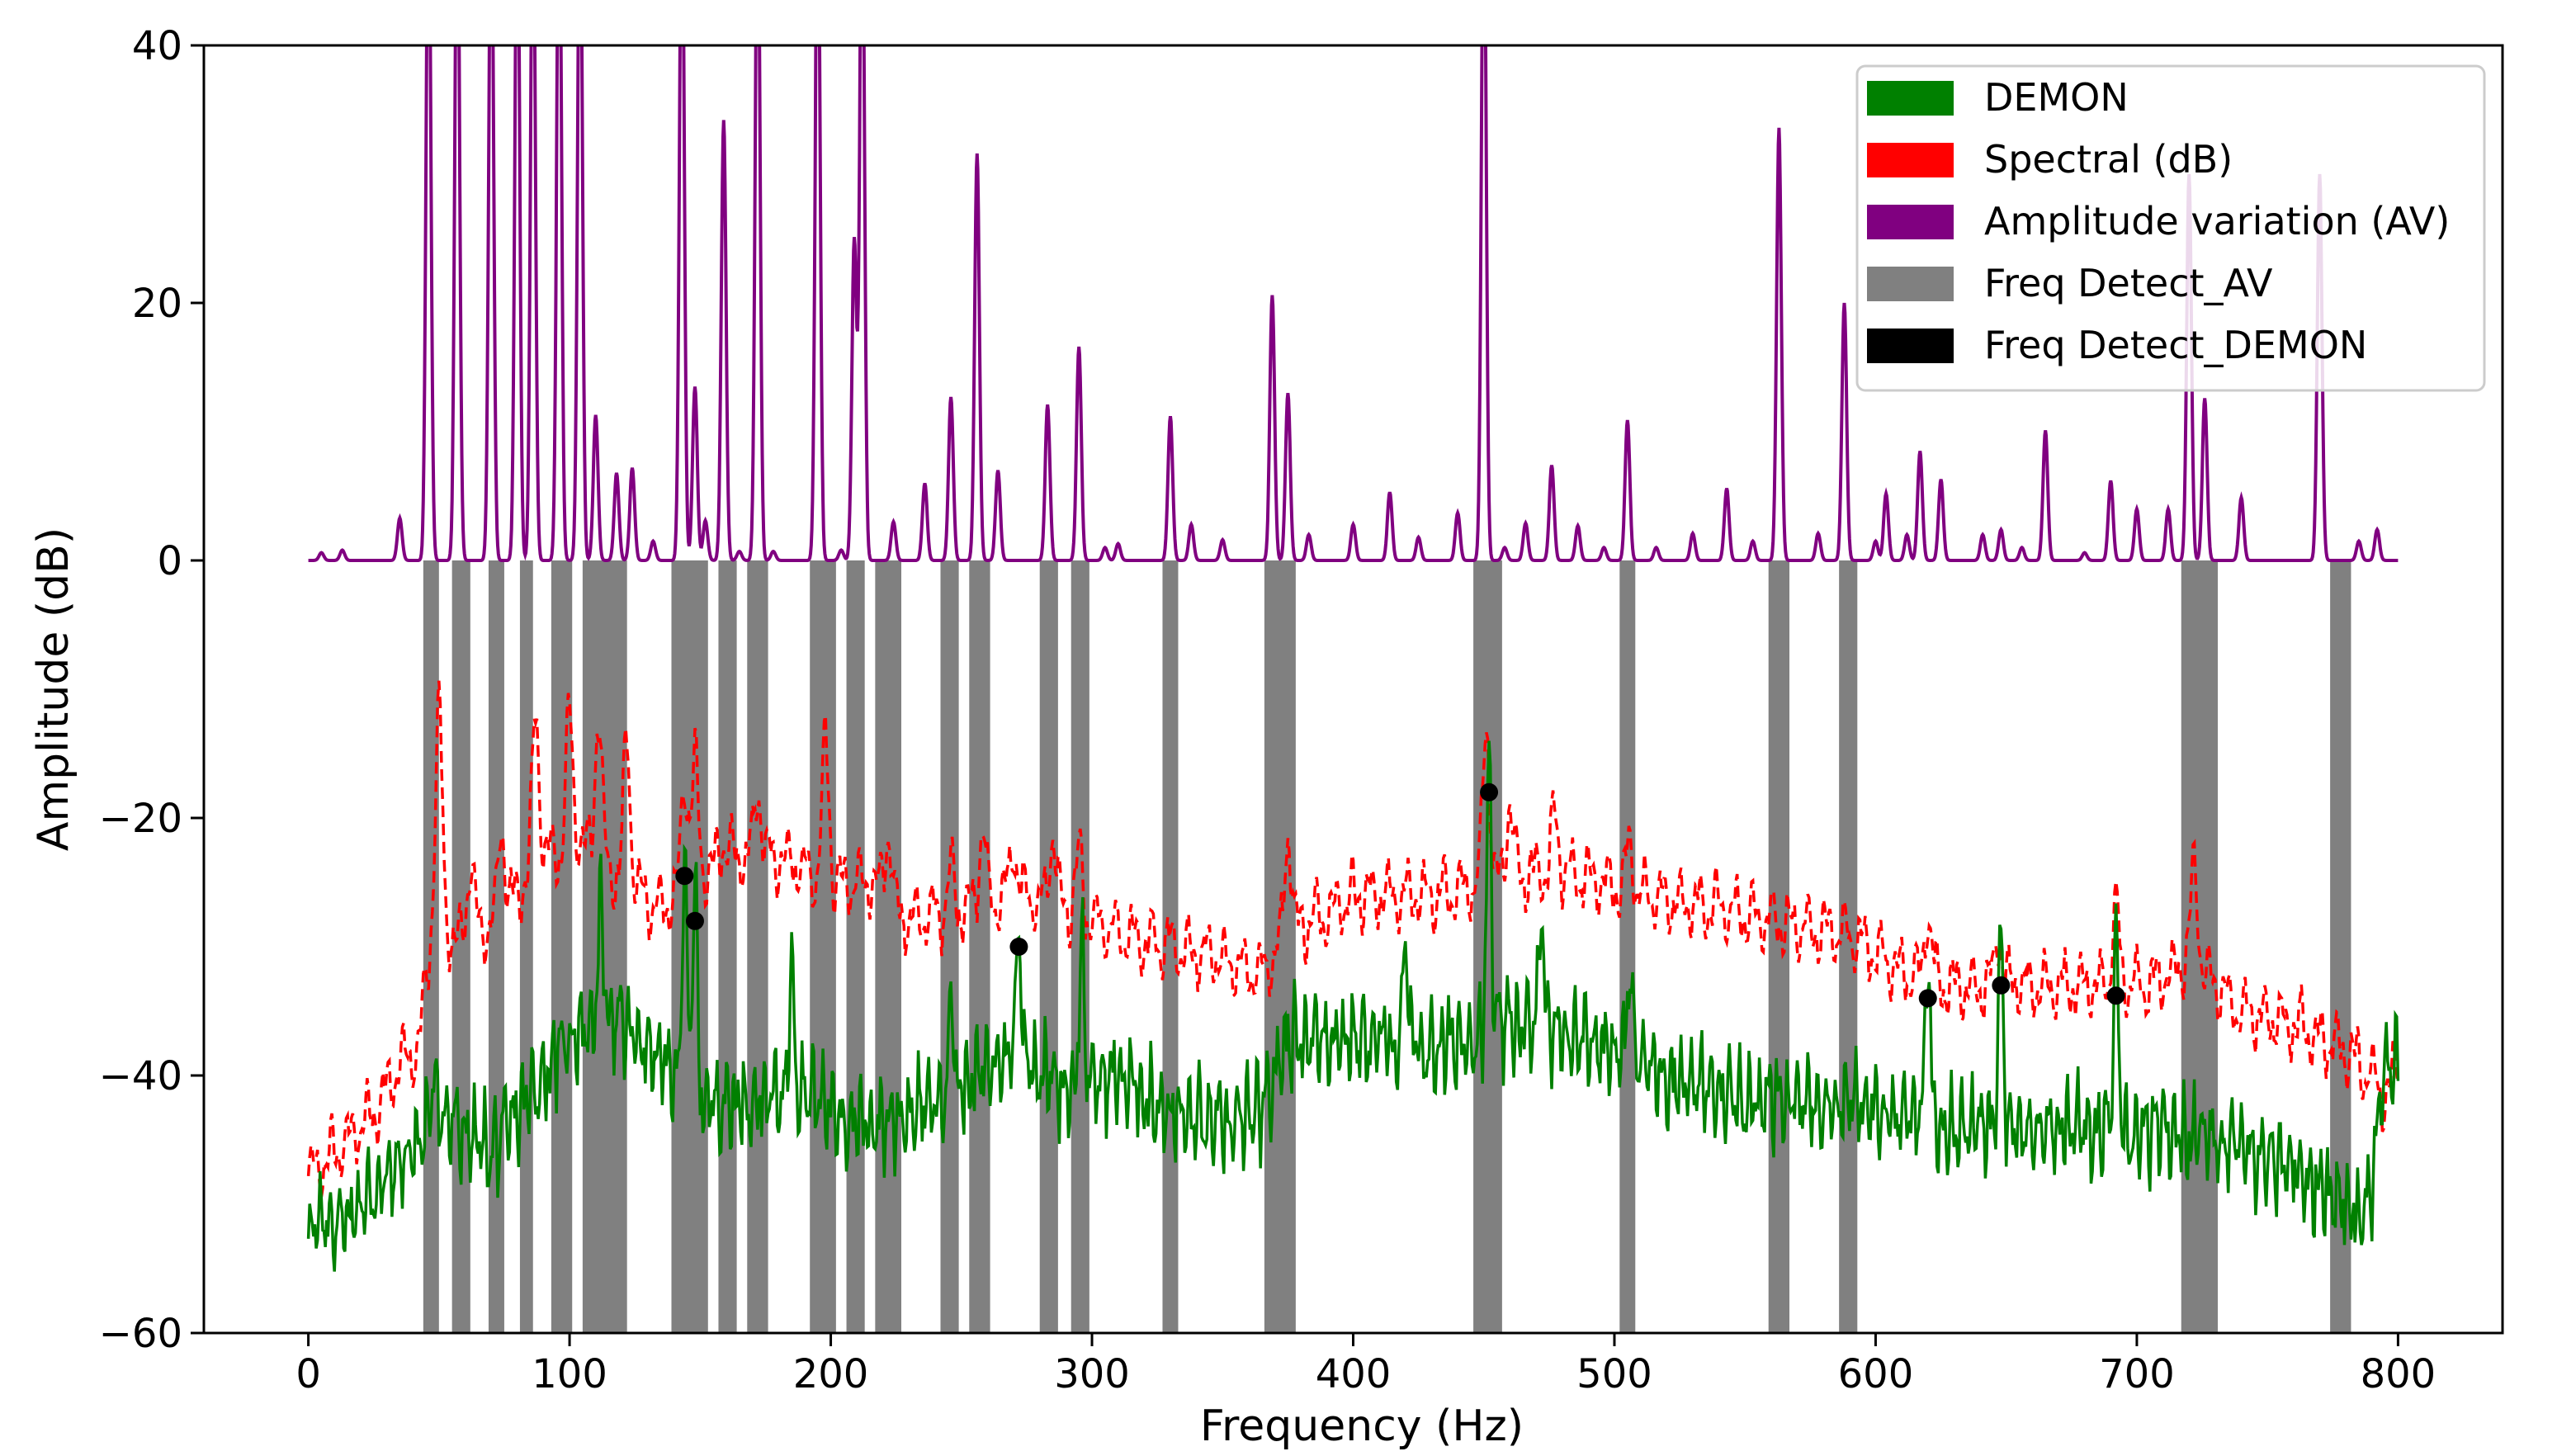 The height and width of the screenshot is (1456, 2557). What do you see at coordinates (2217, 221) in the screenshot?
I see `legend-label-3: Amplitude variation (AV)` at bounding box center [2217, 221].